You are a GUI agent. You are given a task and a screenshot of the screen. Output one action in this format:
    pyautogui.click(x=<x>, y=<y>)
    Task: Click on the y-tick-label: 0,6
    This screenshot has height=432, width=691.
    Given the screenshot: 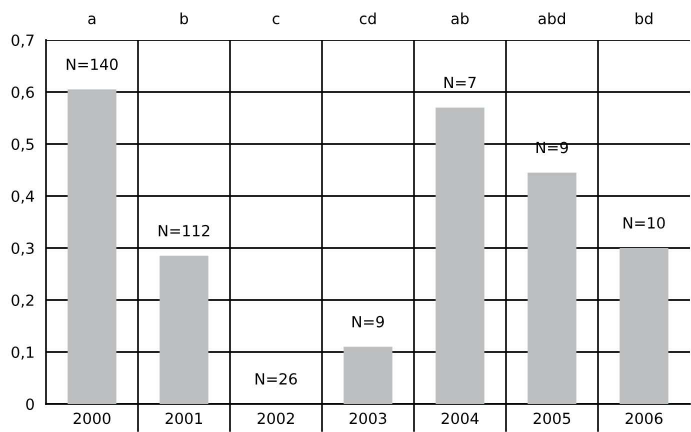 What is the action you would take?
    pyautogui.click(x=23, y=93)
    